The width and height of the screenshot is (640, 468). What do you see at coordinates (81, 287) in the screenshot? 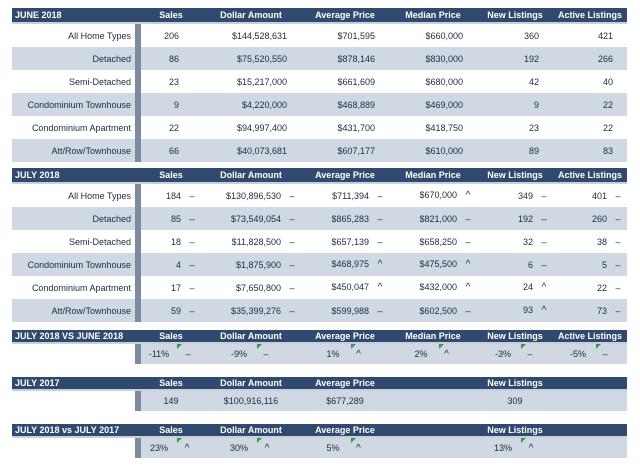
I see `row-label: Condominium Apartment` at bounding box center [81, 287].